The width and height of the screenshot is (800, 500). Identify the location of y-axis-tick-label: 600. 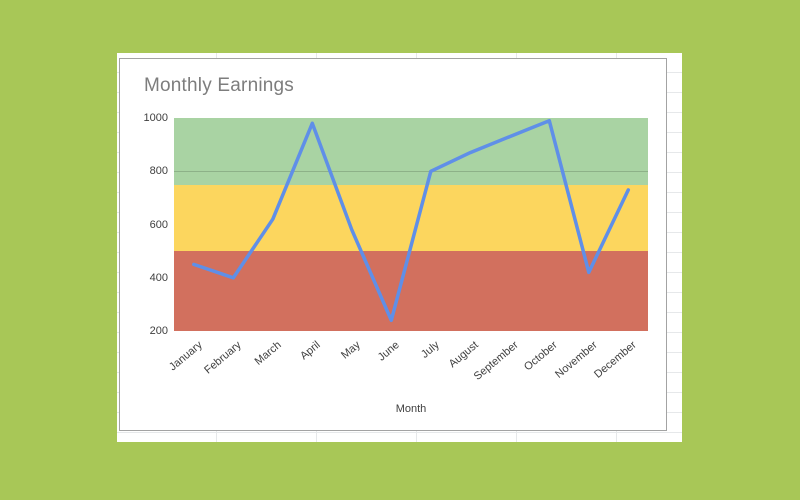
(158, 224).